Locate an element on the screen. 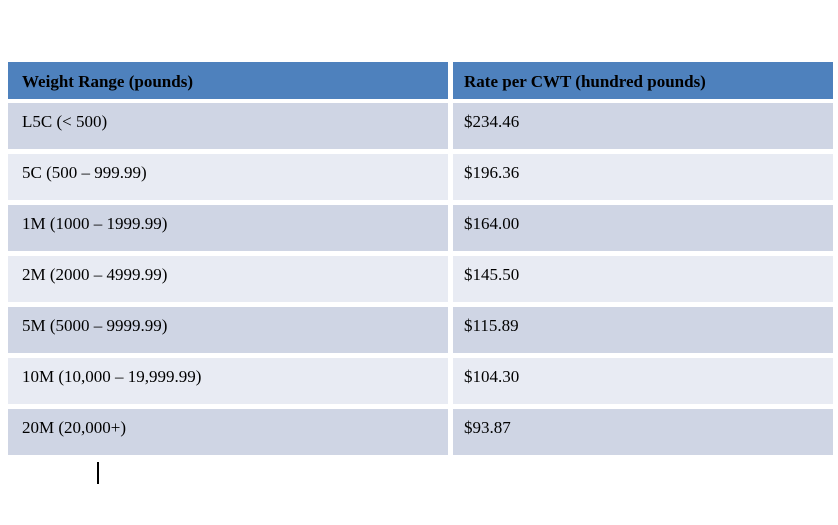  text-cursor is located at coordinates (98, 473).